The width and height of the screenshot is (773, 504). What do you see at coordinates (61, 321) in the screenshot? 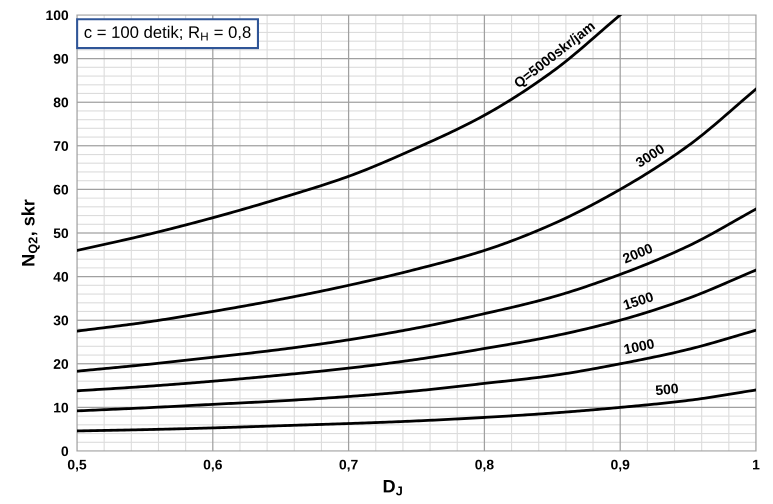
I see `y-tick-label: 30` at bounding box center [61, 321].